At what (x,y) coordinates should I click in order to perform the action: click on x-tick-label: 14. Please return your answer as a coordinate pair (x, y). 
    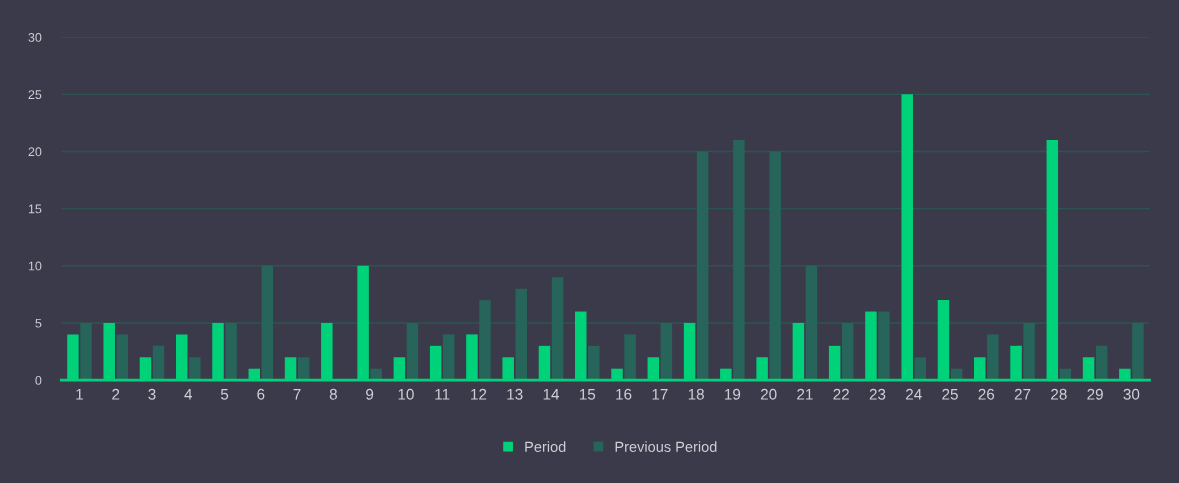
    Looking at the image, I should click on (551, 394).